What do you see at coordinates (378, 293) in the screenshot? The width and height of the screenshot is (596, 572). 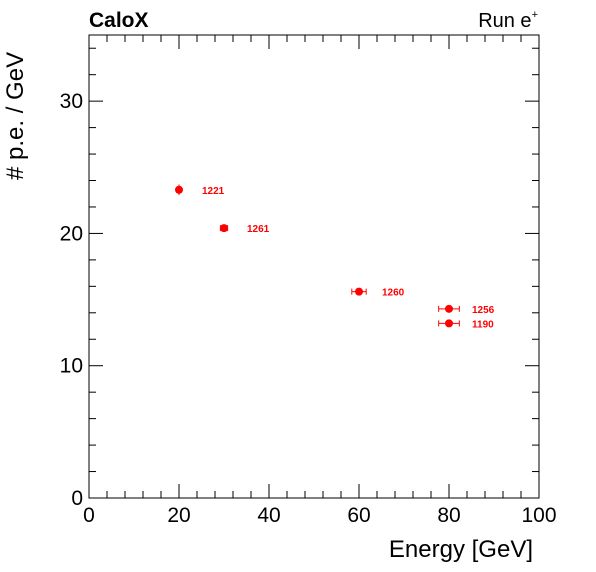 I see `data-point: 1260` at bounding box center [378, 293].